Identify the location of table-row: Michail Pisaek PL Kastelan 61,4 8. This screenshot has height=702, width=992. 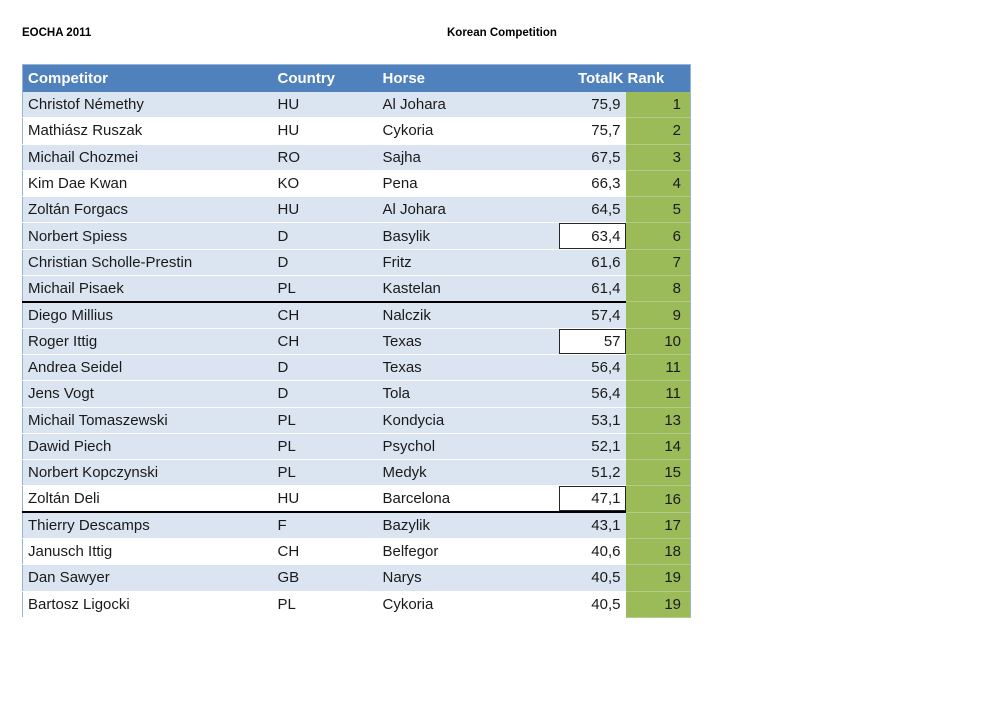
(356, 289).